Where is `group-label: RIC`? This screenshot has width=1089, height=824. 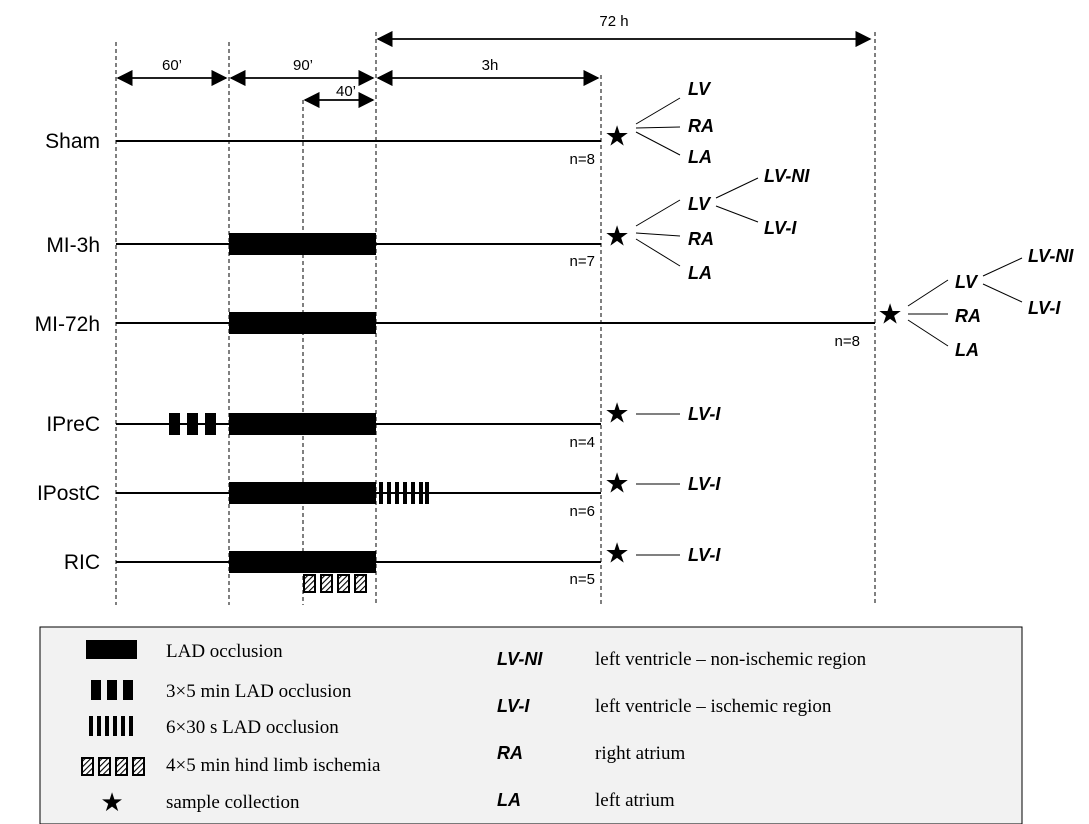
group-label: RIC is located at coordinates (82, 562).